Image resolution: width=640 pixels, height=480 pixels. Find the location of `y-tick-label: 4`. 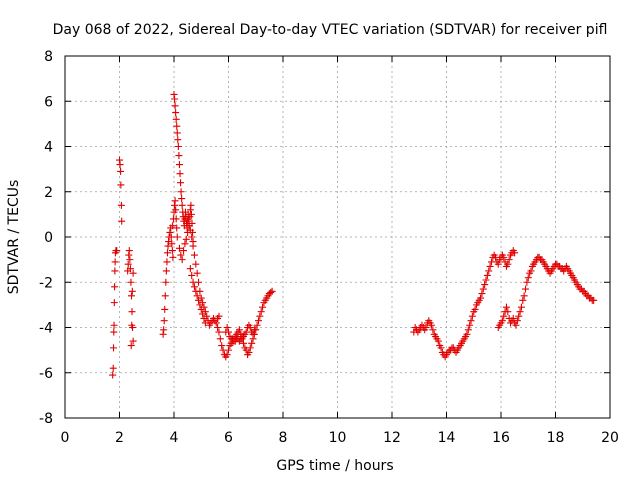

y-tick-label: 4 is located at coordinates (48, 148).